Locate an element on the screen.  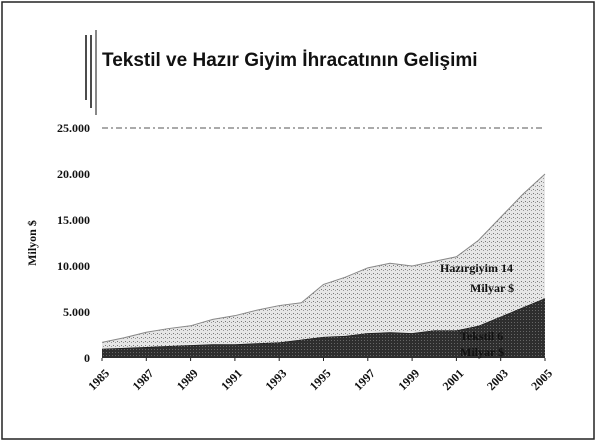
x-tick-label: 1987 is located at coordinates (143, 379).